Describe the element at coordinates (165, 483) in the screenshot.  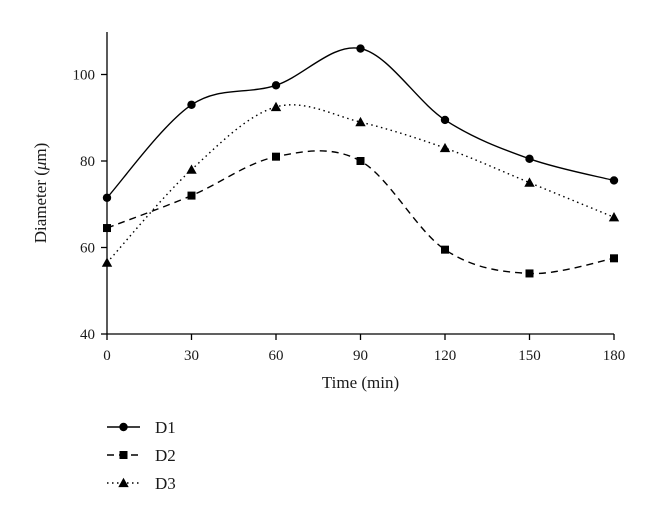
I see `legend-label: D3` at that location.